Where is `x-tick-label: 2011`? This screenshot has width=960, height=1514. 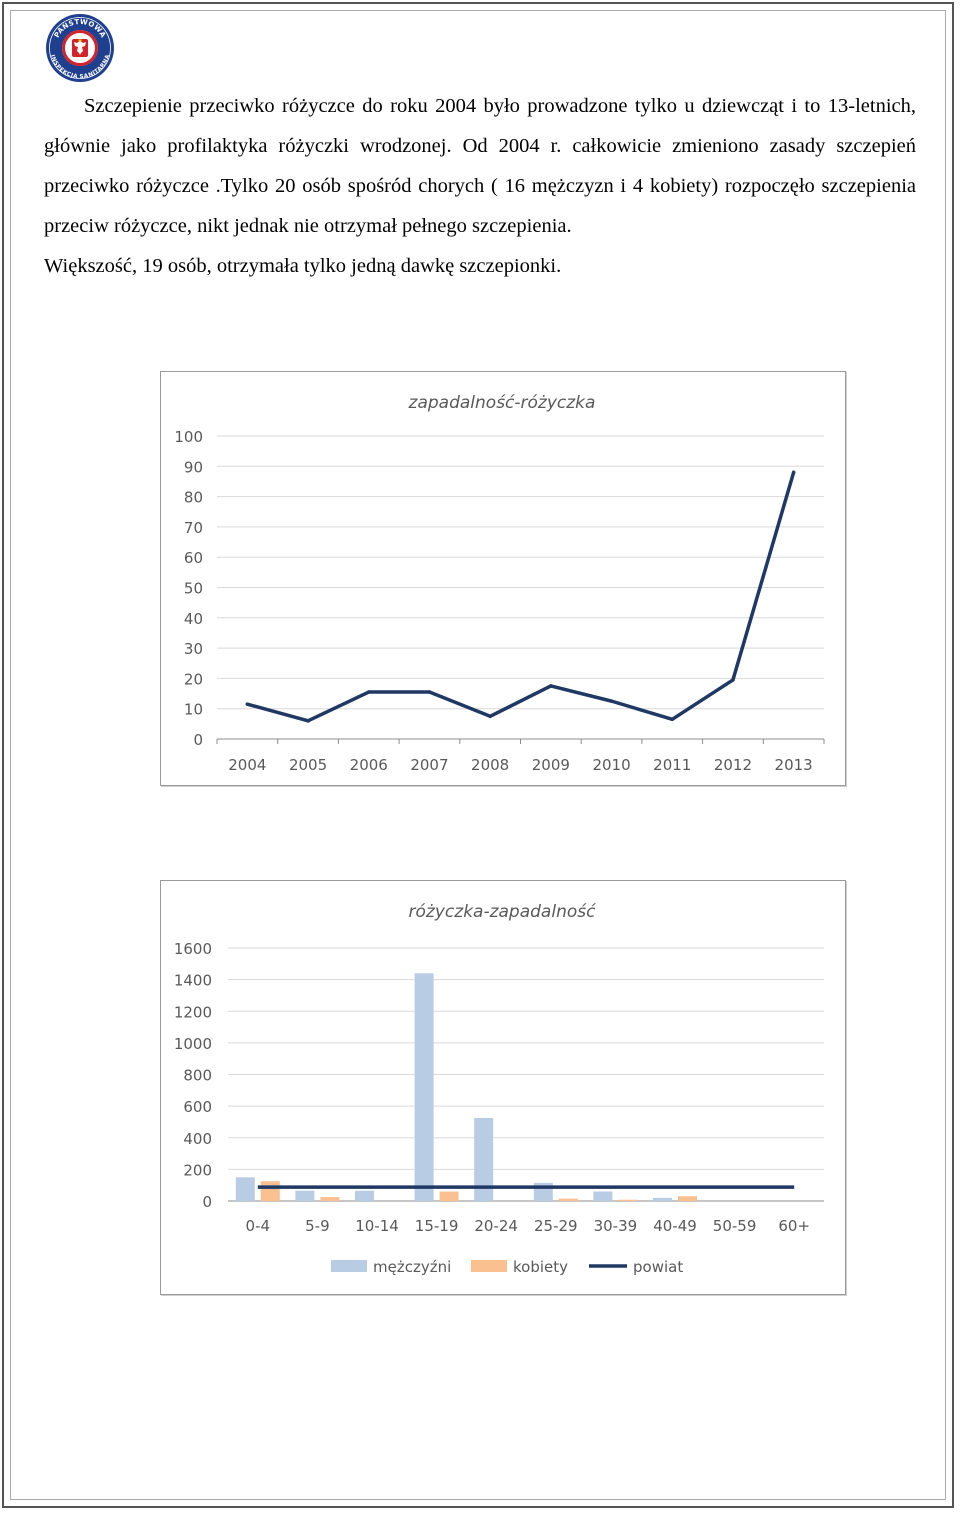 x-tick-label: 2011 is located at coordinates (672, 765).